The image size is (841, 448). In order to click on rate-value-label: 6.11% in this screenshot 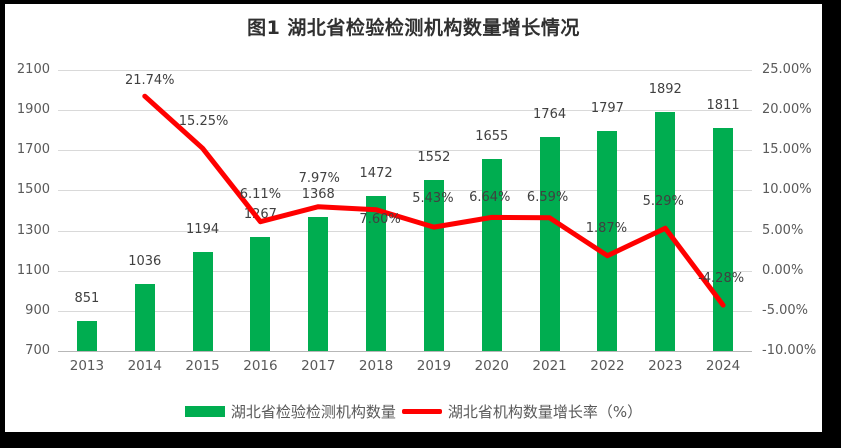, I will do `click(260, 194)`.